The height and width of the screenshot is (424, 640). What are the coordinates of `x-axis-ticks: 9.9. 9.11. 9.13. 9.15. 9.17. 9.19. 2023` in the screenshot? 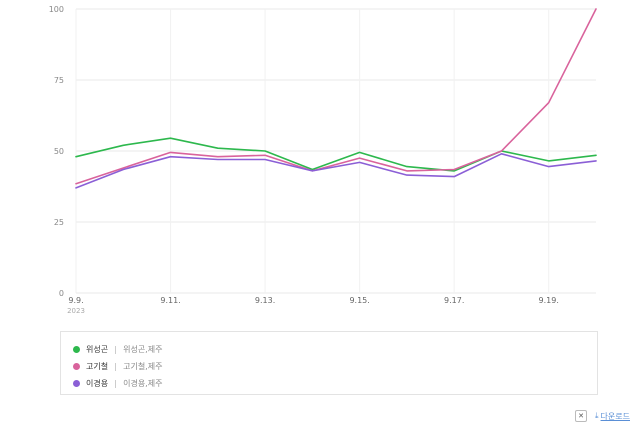 It's located at (313, 305).